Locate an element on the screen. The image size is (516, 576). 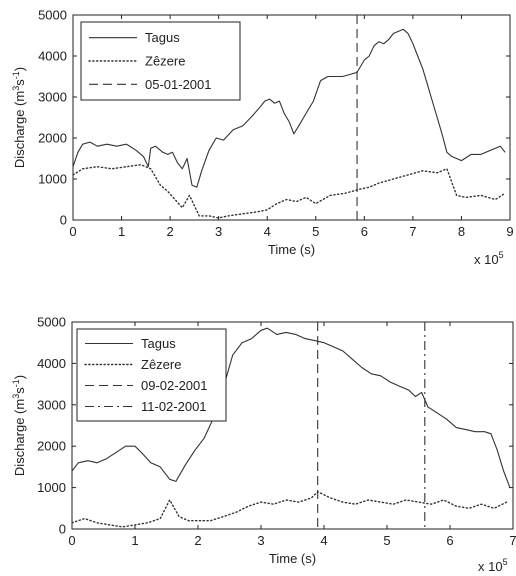
x-tick-label: 9 is located at coordinates (509, 231).